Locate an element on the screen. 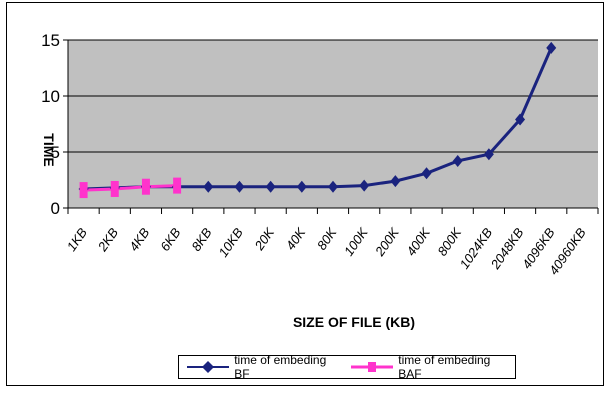 The image size is (612, 393). y-tick-label: 0 is located at coordinates (55, 208).